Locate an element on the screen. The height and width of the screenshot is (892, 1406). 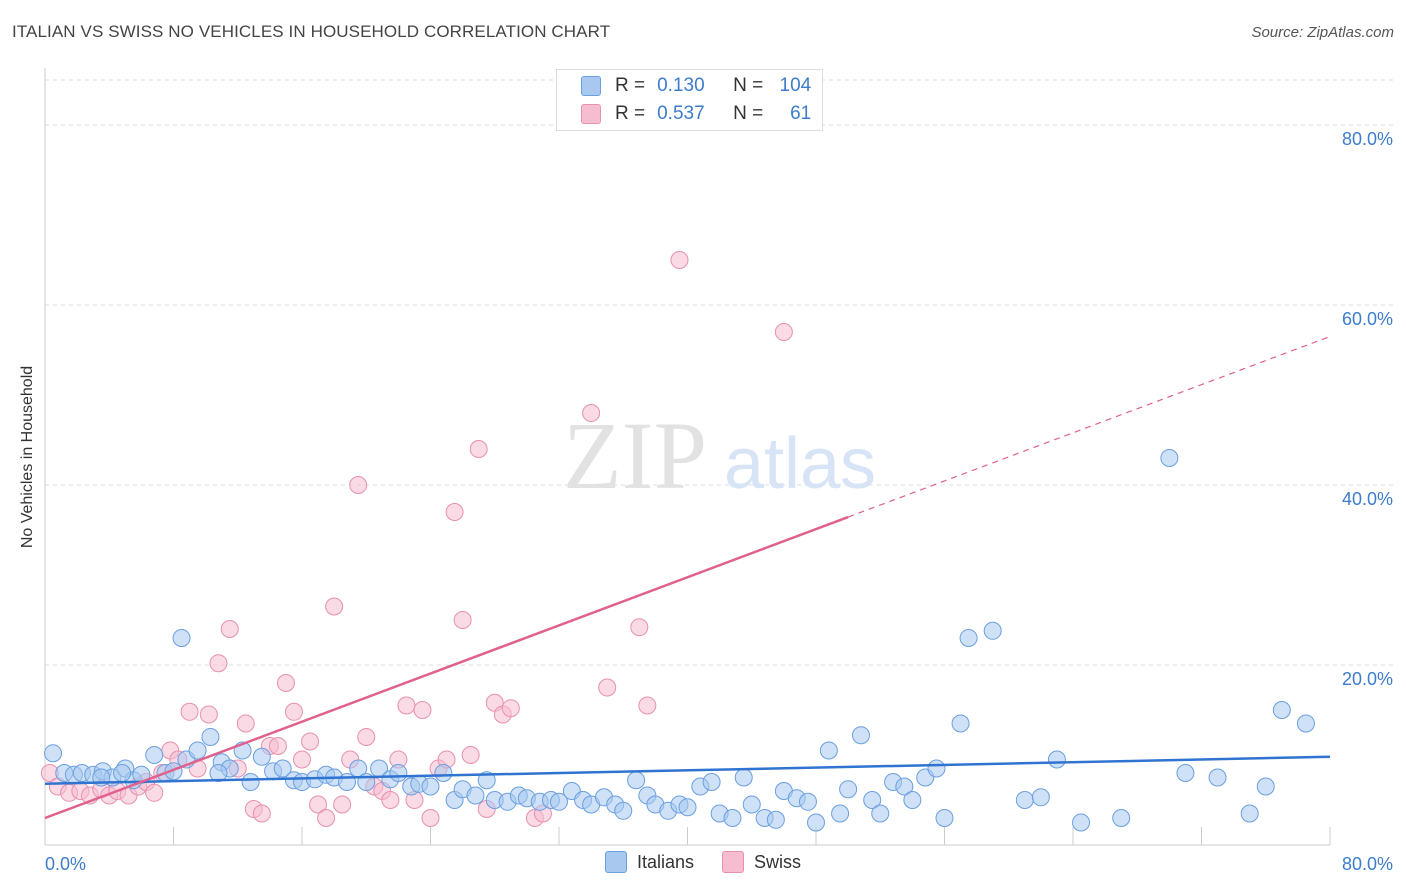
y-tick-label: 80.0% is located at coordinates (1367, 139).